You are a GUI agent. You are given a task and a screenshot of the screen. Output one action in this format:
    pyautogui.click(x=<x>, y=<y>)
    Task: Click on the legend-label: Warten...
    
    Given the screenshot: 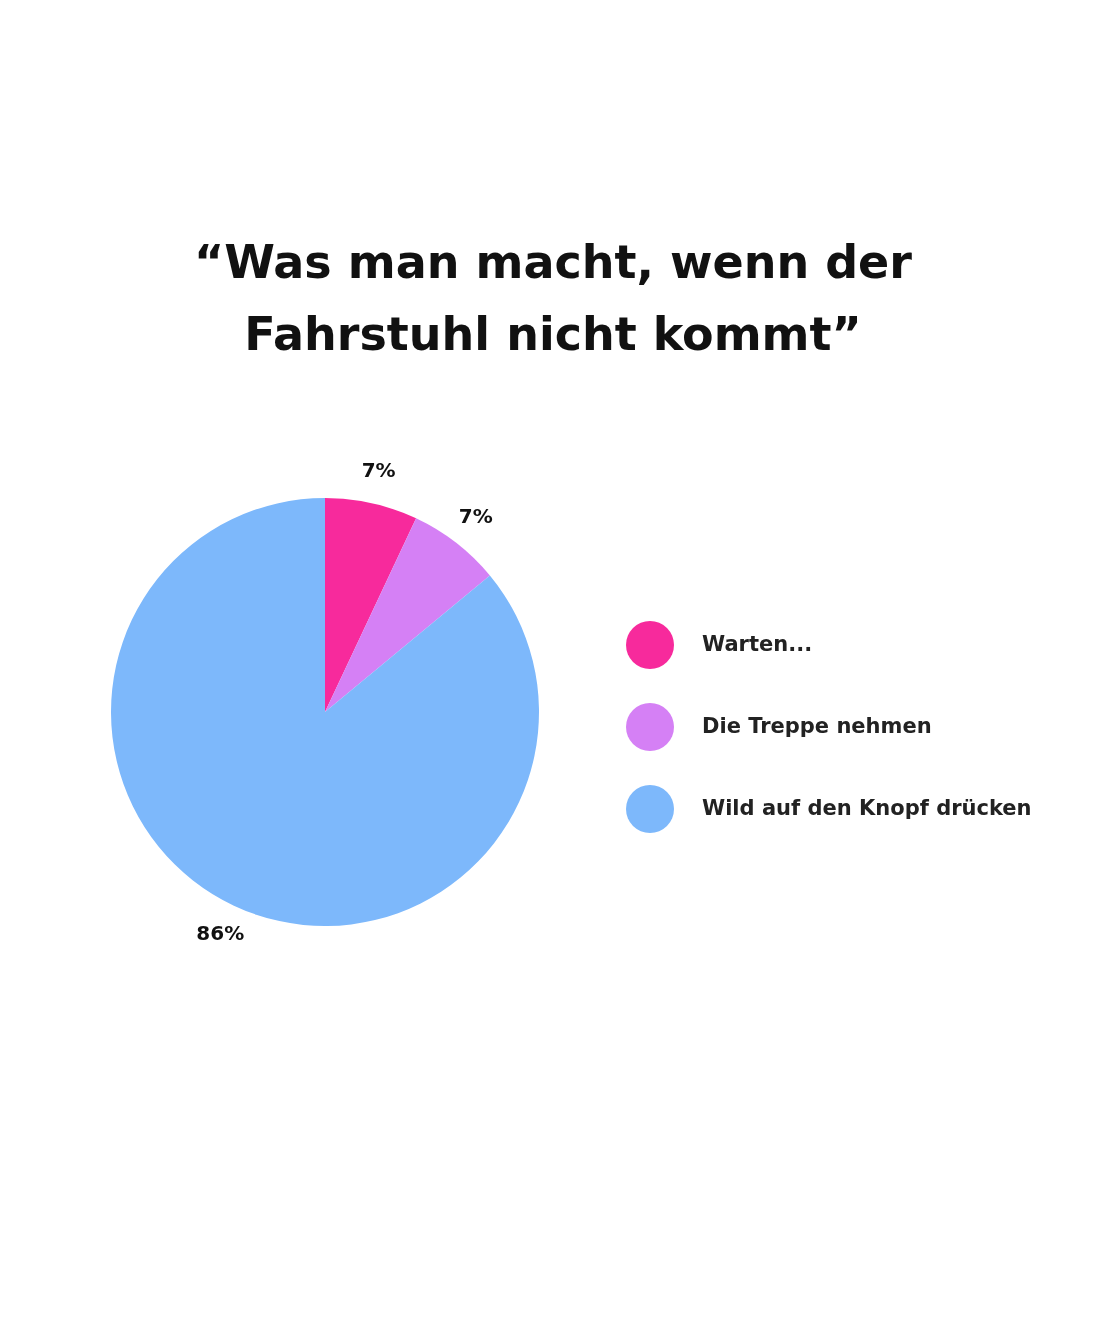 What is the action you would take?
    pyautogui.click(x=757, y=644)
    